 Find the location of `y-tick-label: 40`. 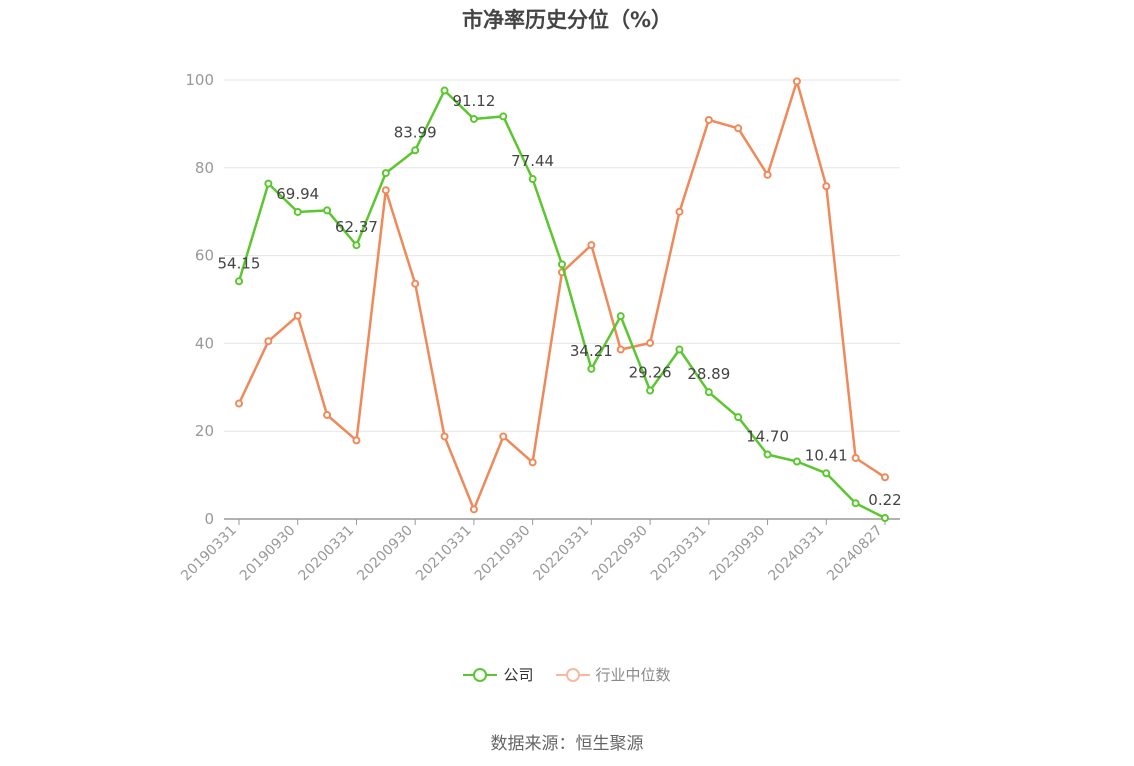

y-tick-label: 40 is located at coordinates (204, 343).